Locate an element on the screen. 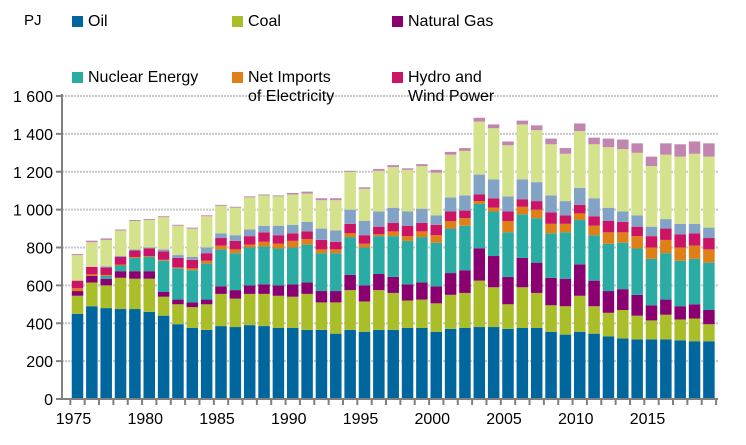 This screenshot has width=746, height=445. x-tick-label: 1995 is located at coordinates (361, 419).